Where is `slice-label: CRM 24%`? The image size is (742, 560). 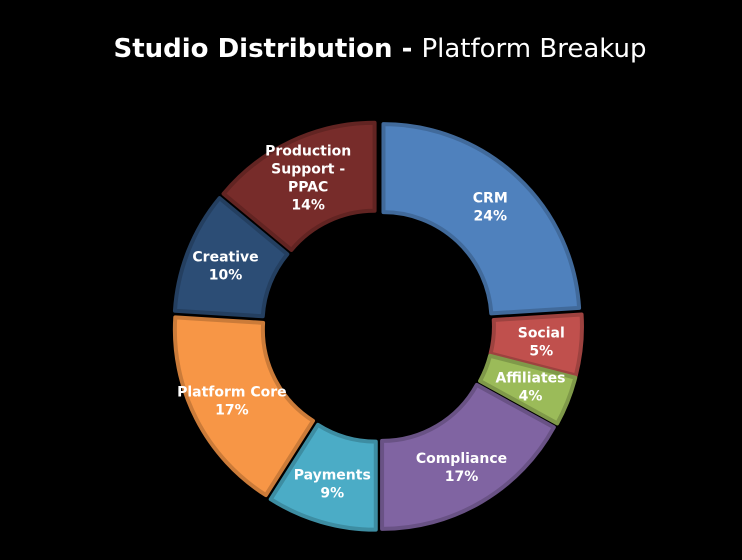
slice-label: CRM 24% is located at coordinates (490, 207).